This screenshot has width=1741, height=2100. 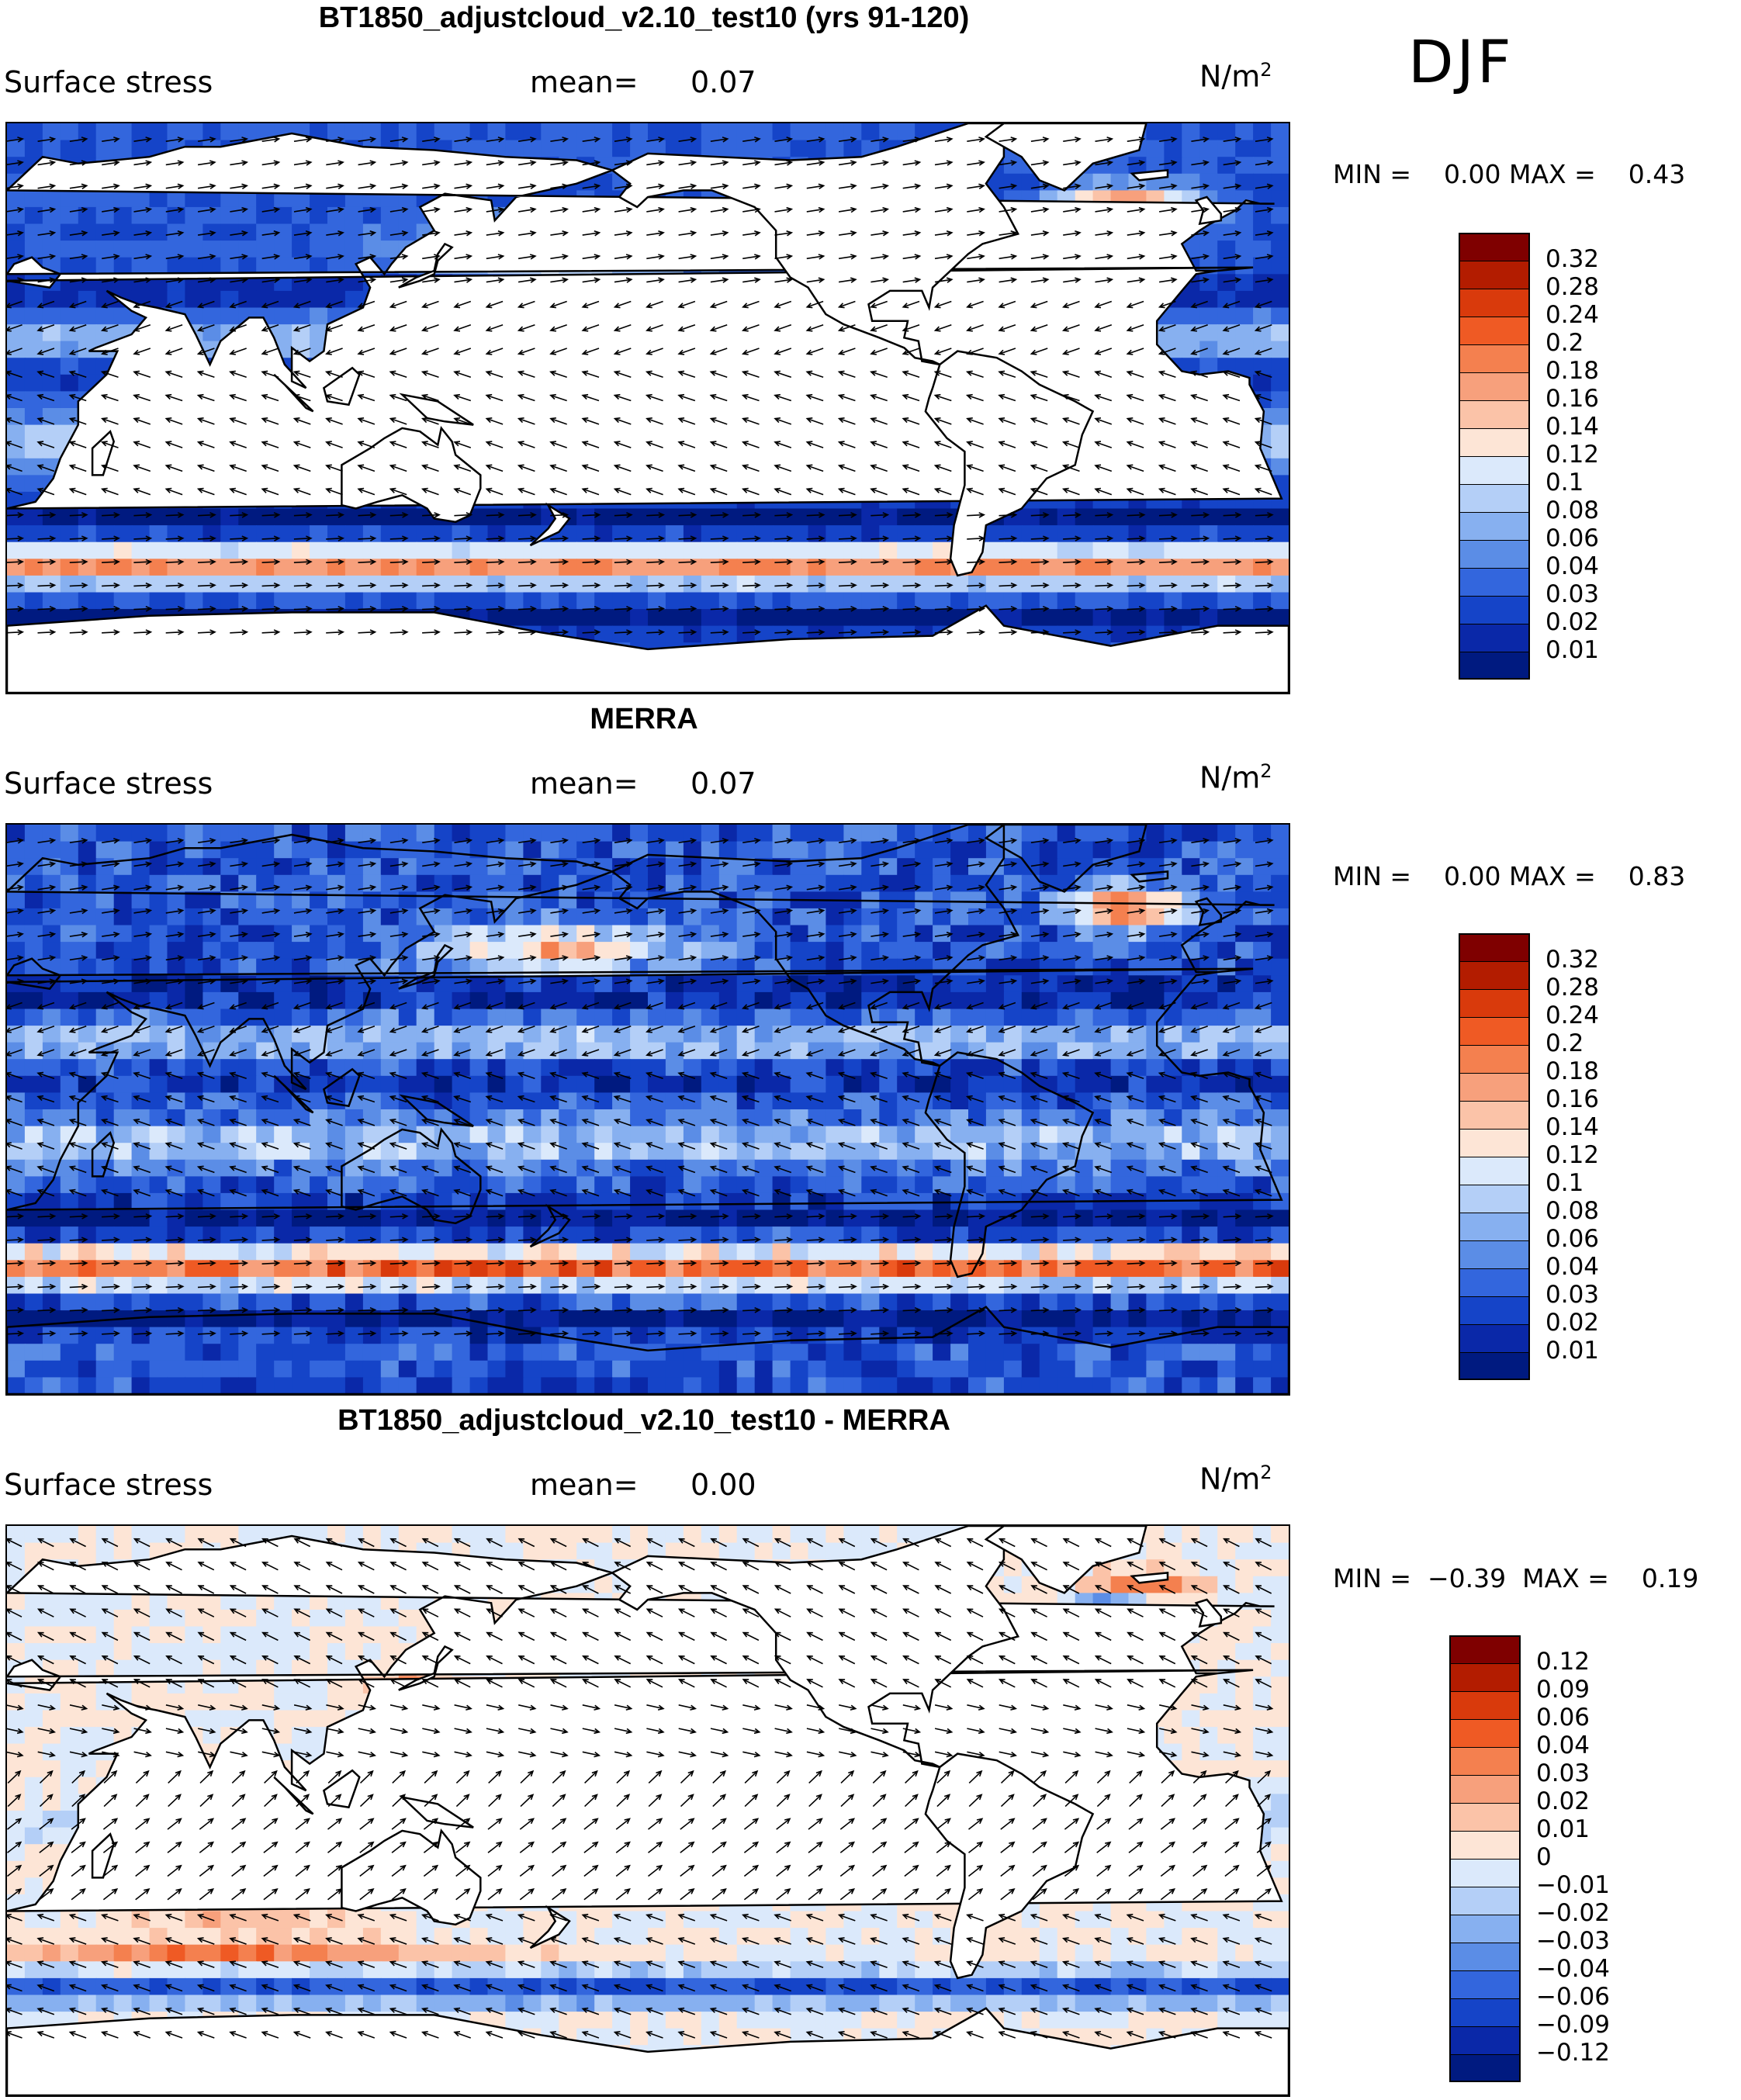 What do you see at coordinates (1563, 1773) in the screenshot?
I see `colorbar-tick-label: 0.03` at bounding box center [1563, 1773].